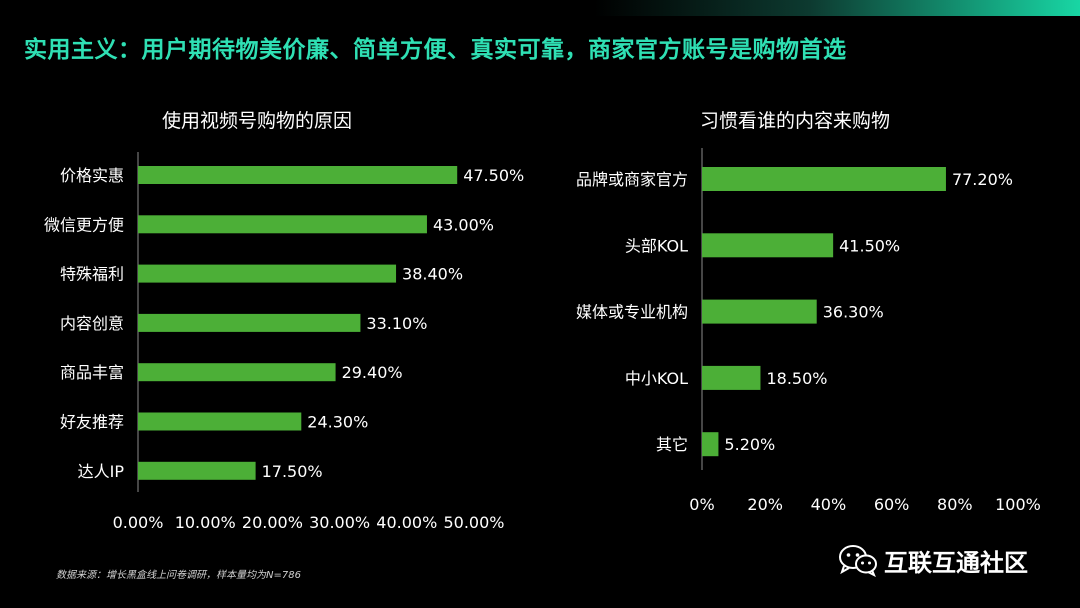 The width and height of the screenshot is (1080, 608). What do you see at coordinates (463, 224) in the screenshot?
I see `chart1-value-label: 43.00%` at bounding box center [463, 224].